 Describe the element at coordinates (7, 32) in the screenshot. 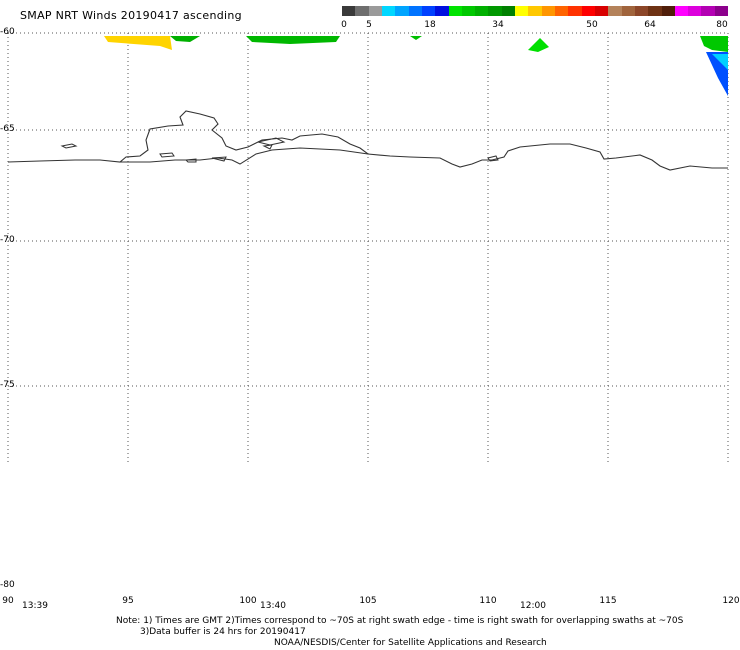

I see `latitude-label: -60` at that location.